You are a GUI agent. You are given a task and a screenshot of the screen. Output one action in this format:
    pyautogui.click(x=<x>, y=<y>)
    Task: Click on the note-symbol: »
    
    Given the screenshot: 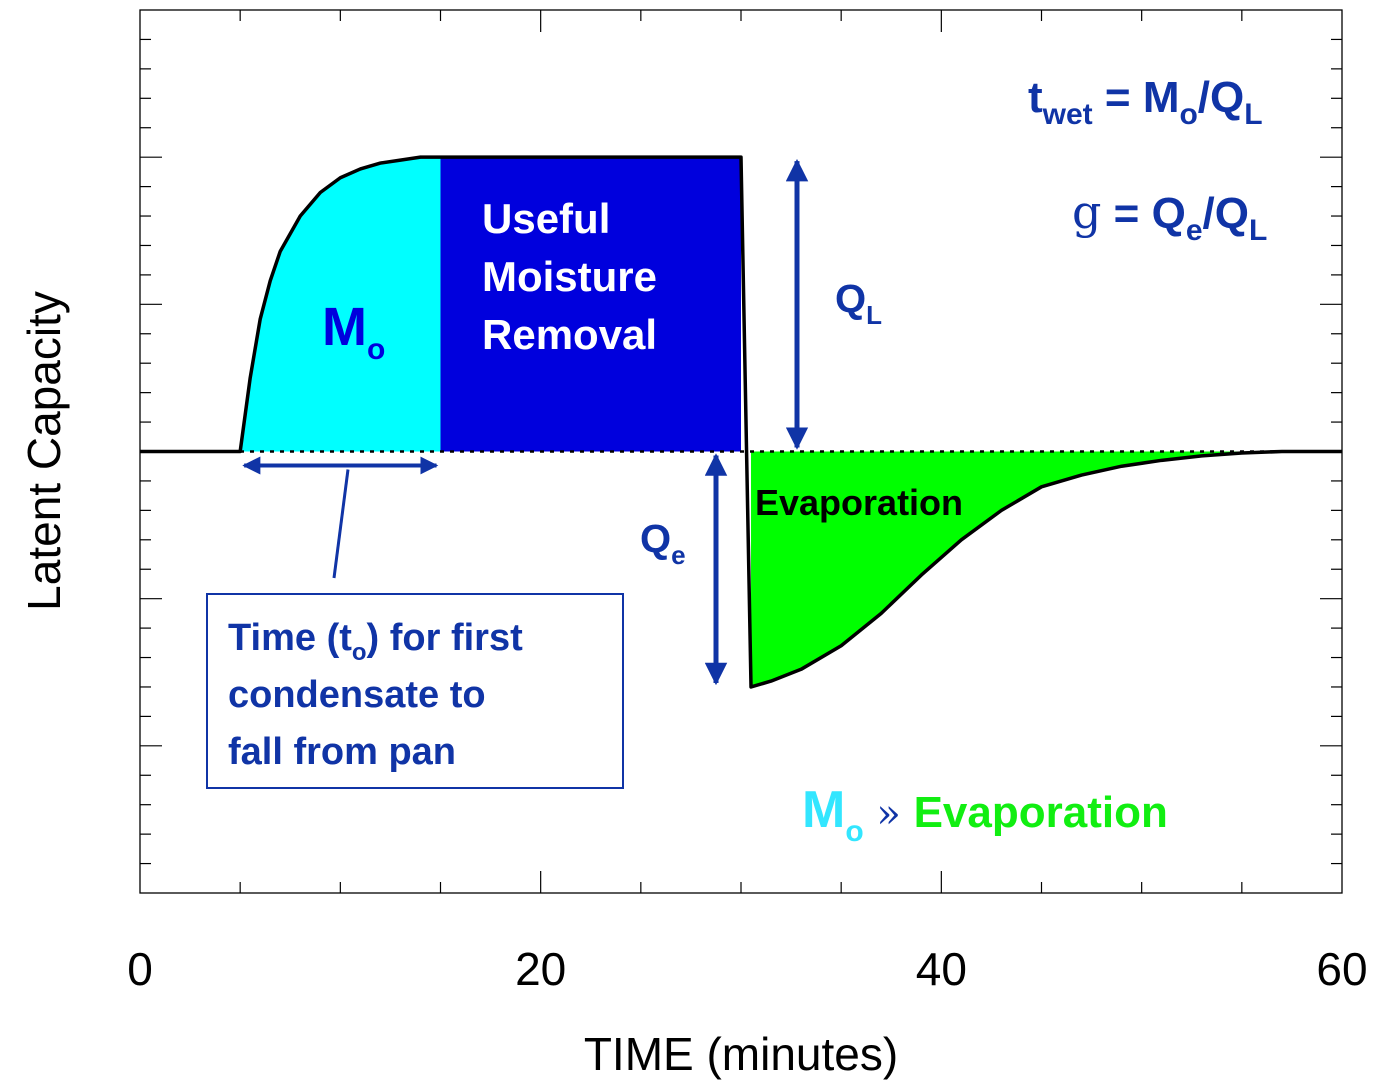 What is the action you would take?
    pyautogui.click(x=889, y=814)
    